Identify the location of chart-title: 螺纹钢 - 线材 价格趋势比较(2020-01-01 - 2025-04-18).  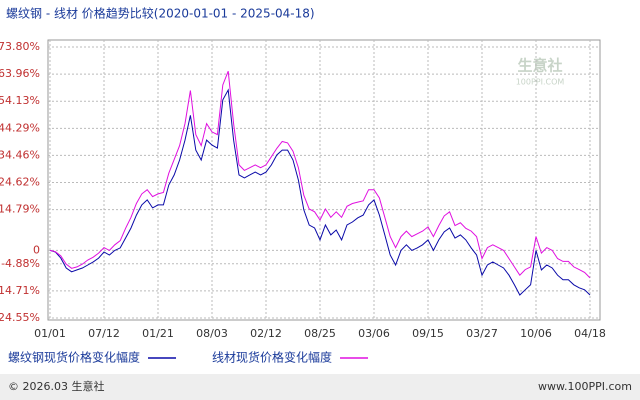
(160, 13).